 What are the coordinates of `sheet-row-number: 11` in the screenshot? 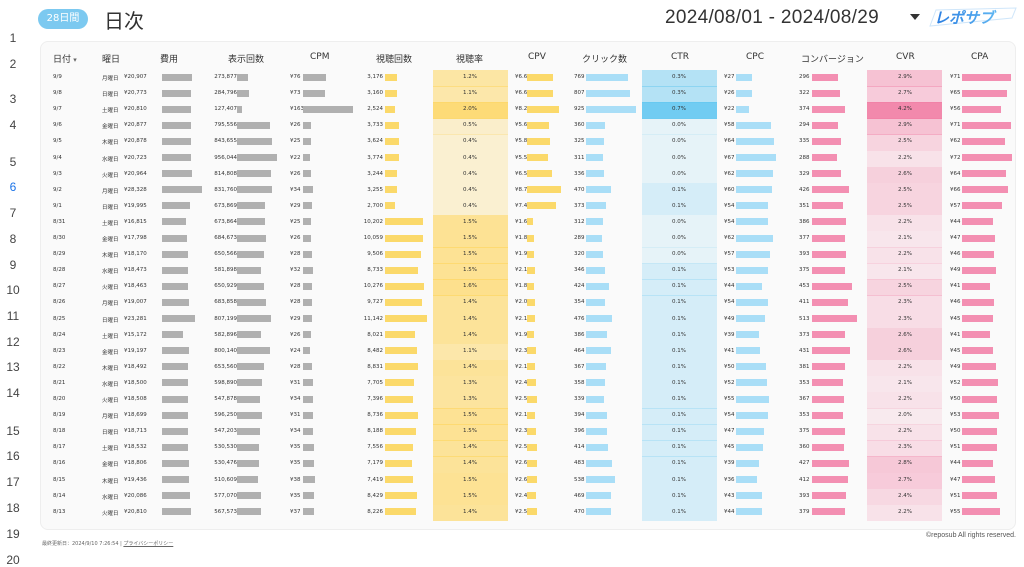 It's located at (13, 316).